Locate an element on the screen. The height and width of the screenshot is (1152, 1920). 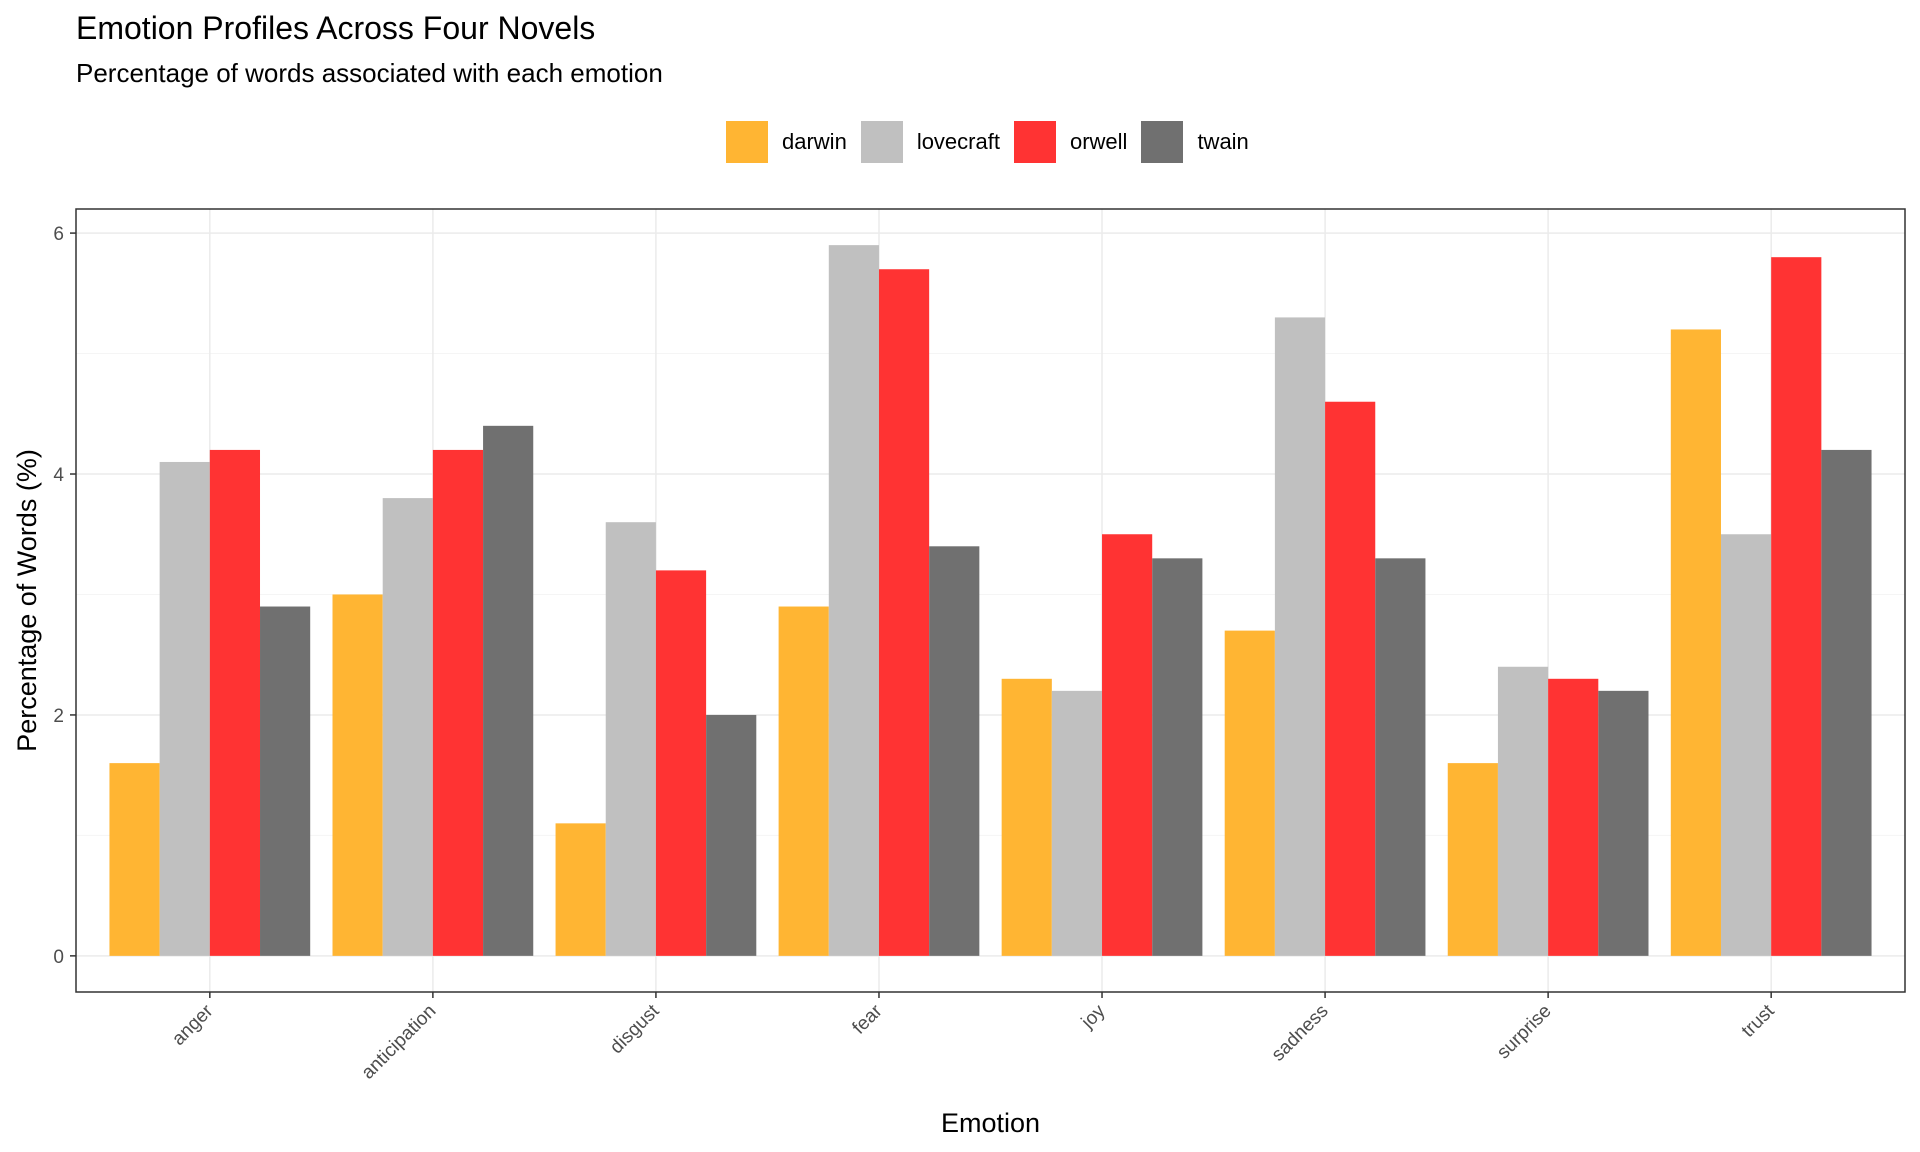
bar-lovecraft-joy is located at coordinates (1077, 823).